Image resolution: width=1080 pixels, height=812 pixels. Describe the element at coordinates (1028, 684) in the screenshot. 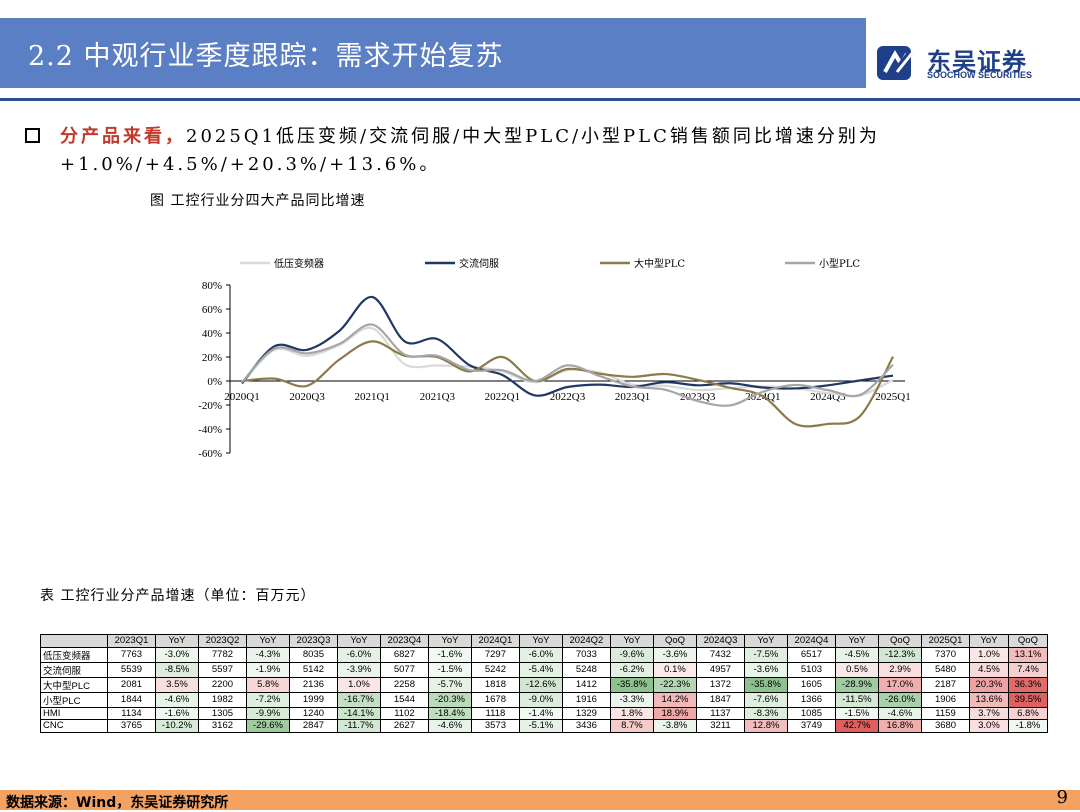

I see `table-cell: 36.3%` at that location.